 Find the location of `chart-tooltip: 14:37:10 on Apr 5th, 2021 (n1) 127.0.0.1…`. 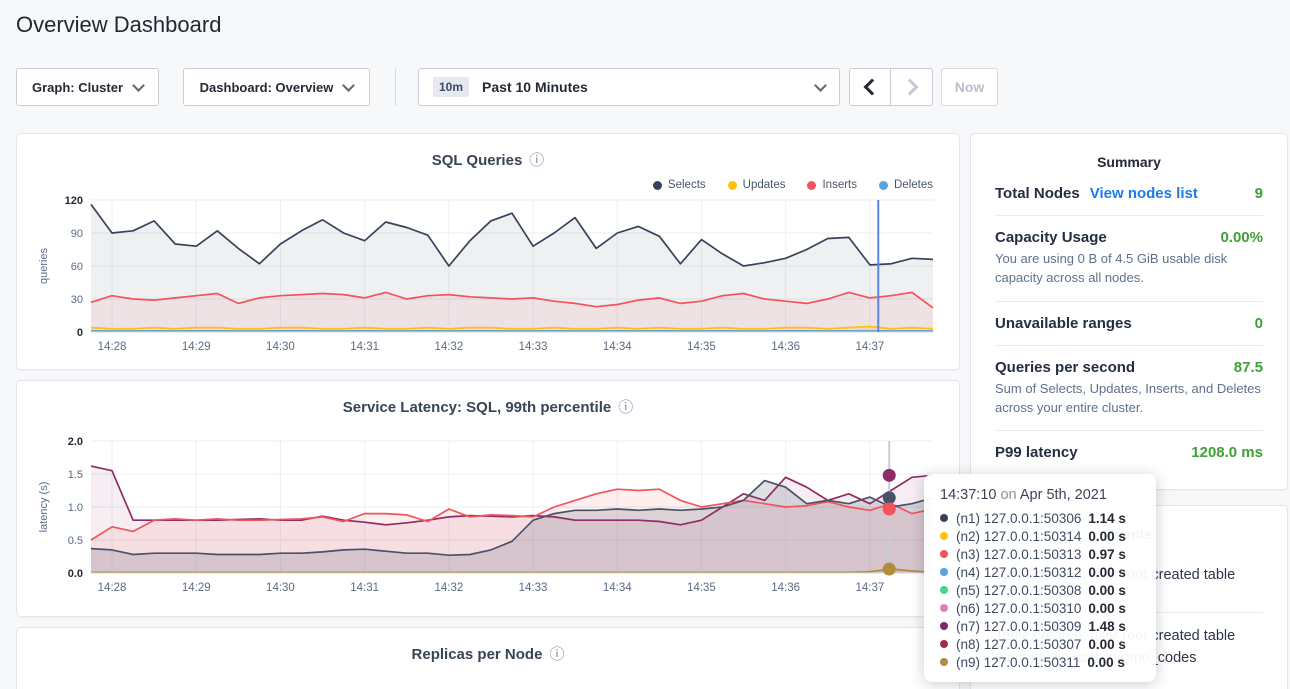

chart-tooltip: 14:37:10 on Apr 5th, 2021 (n1) 127.0.0.1… is located at coordinates (1040, 578).